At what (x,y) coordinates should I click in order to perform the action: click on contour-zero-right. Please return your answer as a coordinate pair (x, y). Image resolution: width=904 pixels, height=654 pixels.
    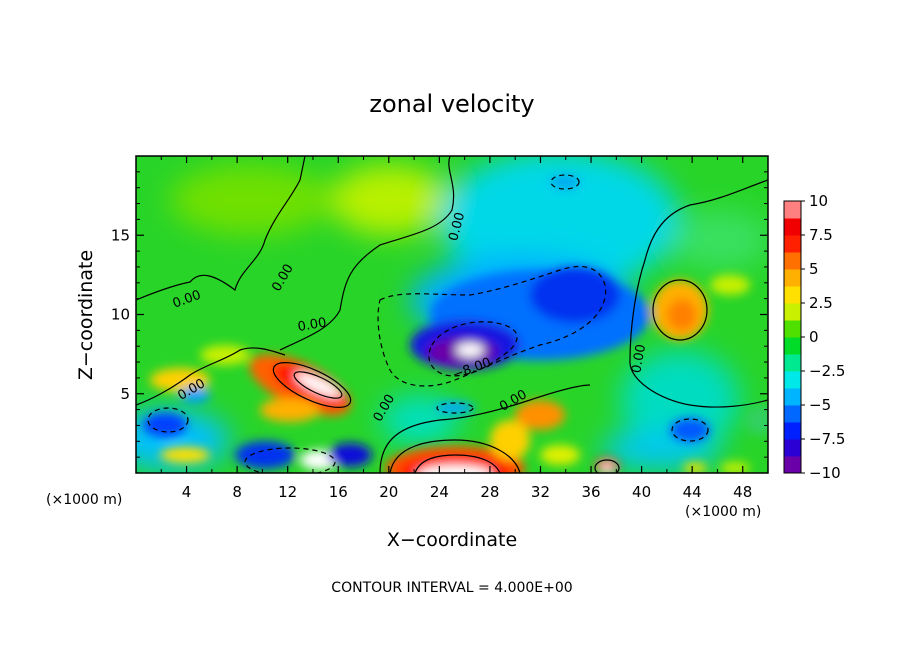
    Looking at the image, I should click on (698, 293).